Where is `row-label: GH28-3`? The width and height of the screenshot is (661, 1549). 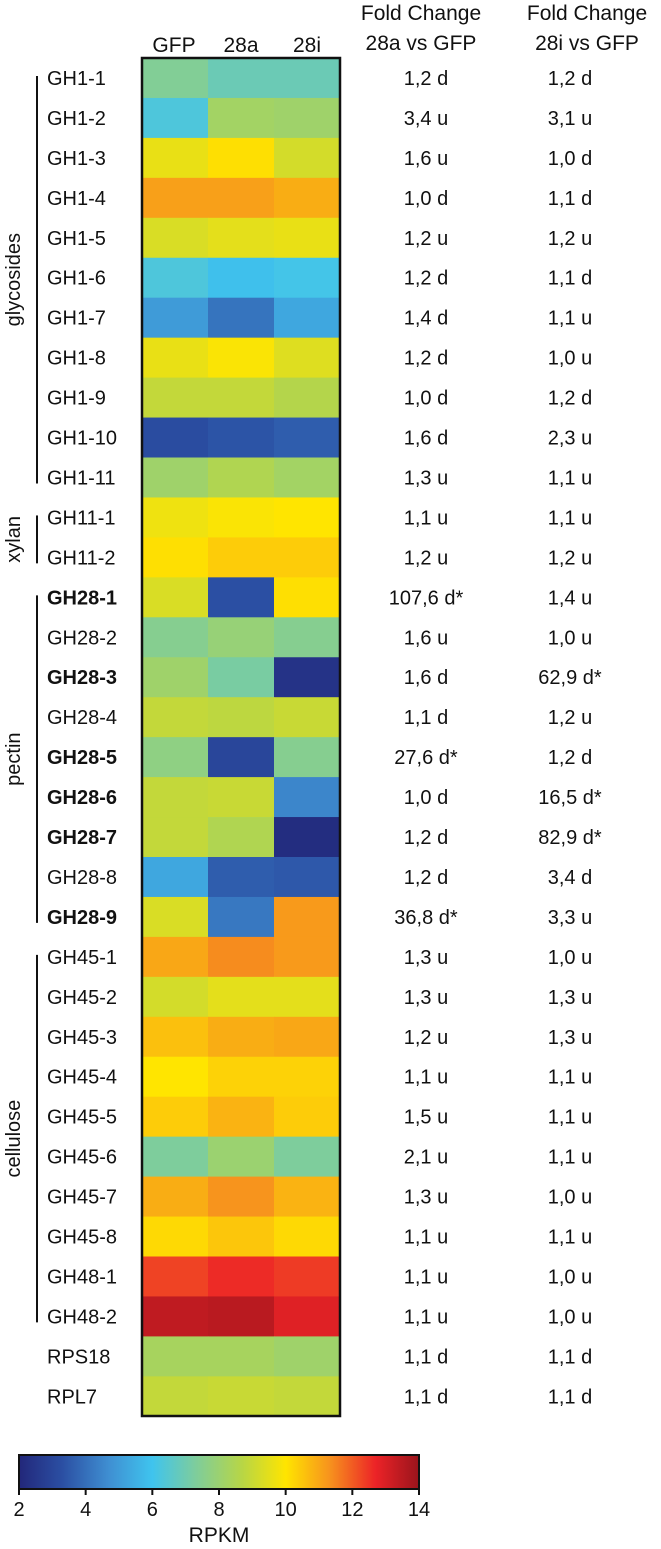 row-label: GH28-3 is located at coordinates (82, 678).